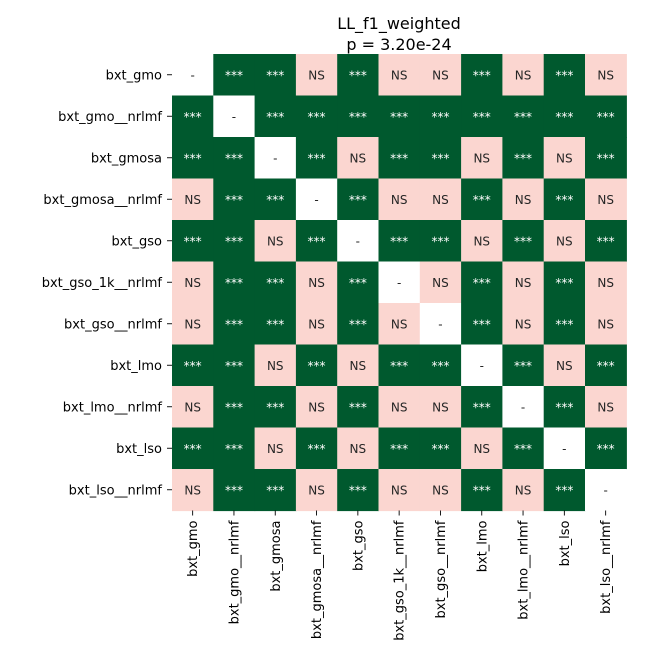  I want to click on y-tick-label: bxt_lso__nrlmf, so click(116, 490).